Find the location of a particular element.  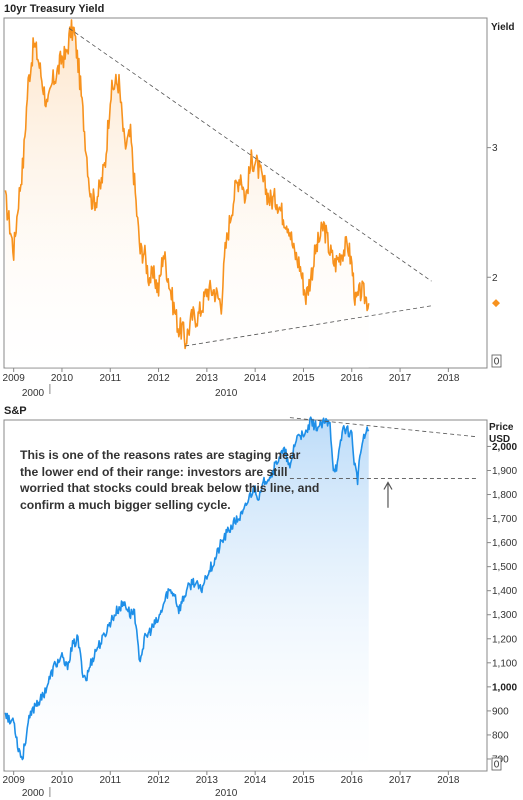

resistance-trendline is located at coordinates (383, 427).